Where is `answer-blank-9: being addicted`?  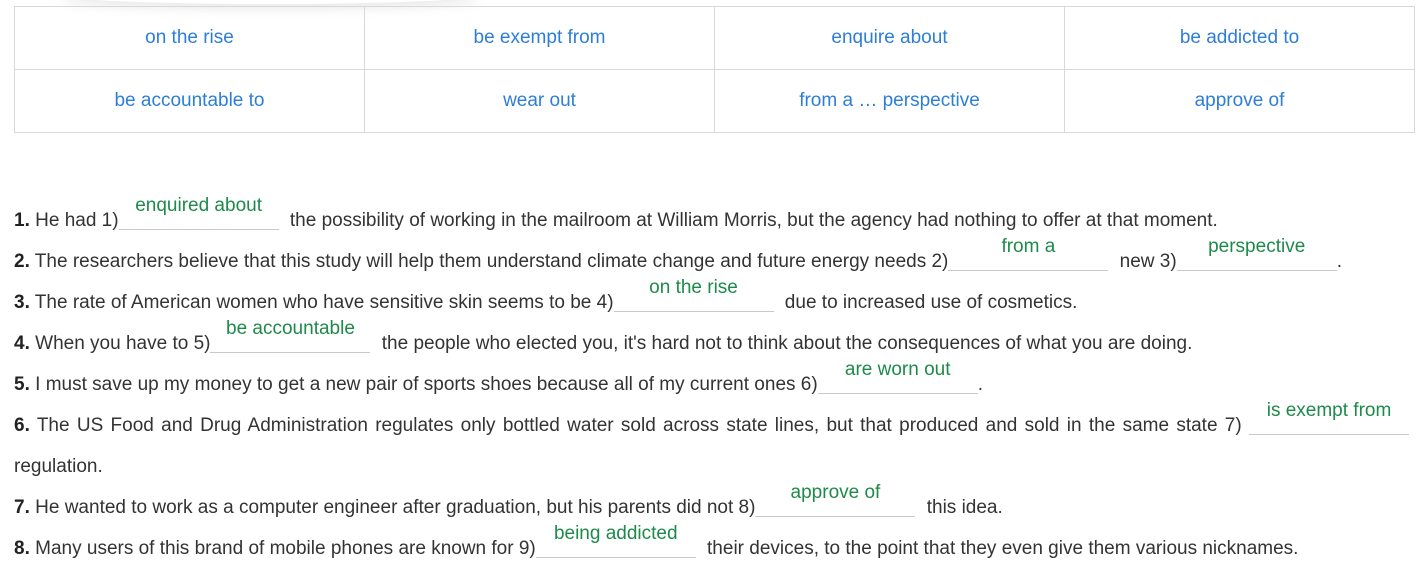
answer-blank-9: being addicted is located at coordinates (615, 540).